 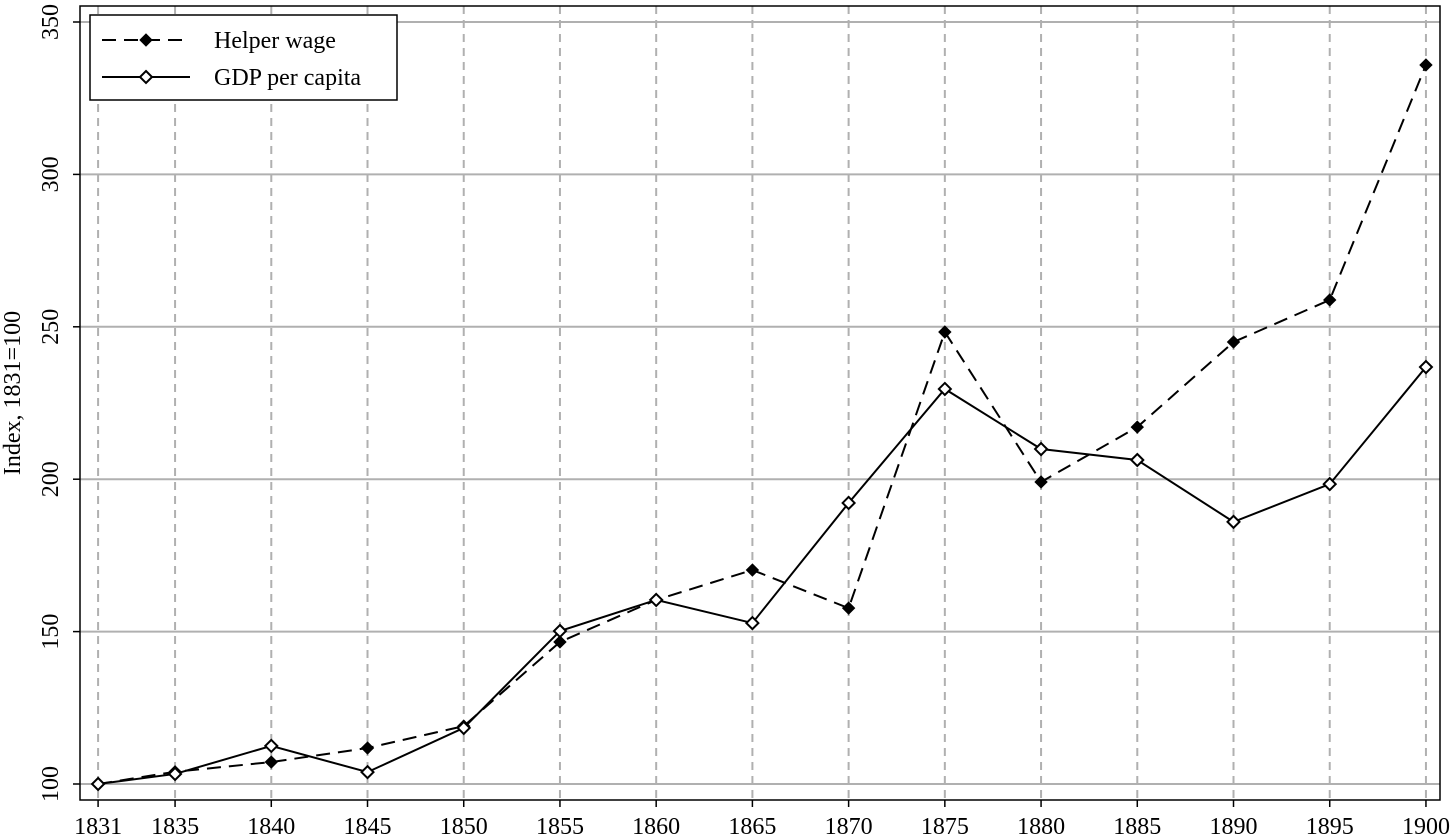 What do you see at coordinates (1137, 824) in the screenshot?
I see `x-tick-label: 1885` at bounding box center [1137, 824].